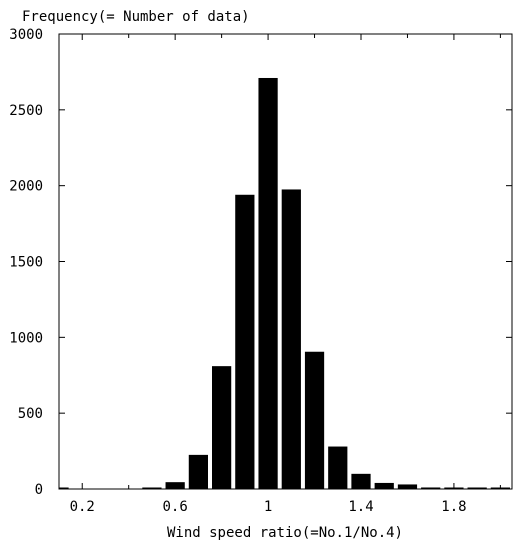 This screenshot has height=550, width=520. Describe the element at coordinates (26, 187) in the screenshot. I see `y-tick-label: 2000` at that location.